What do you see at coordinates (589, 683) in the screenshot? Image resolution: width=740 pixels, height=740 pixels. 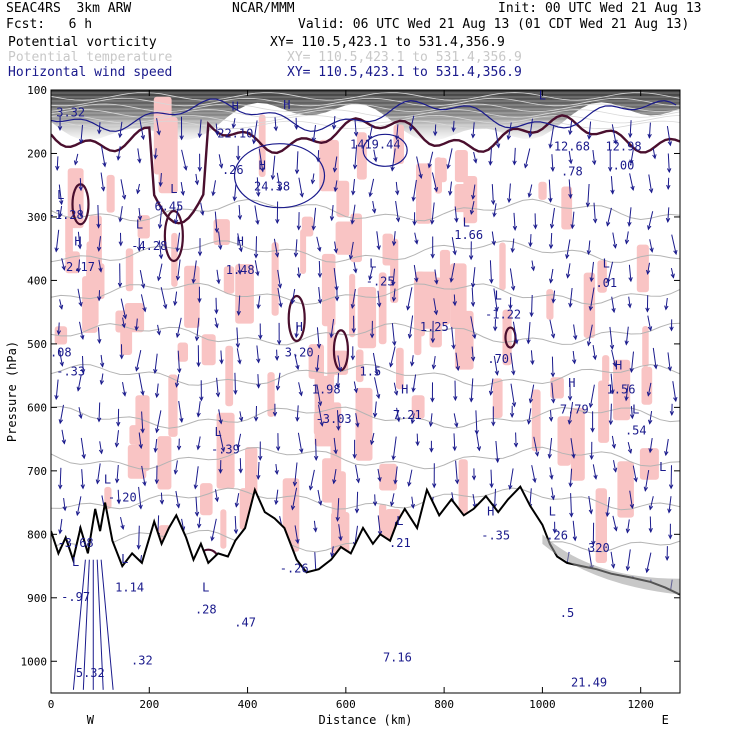 I see `contour-annotation: 21.49` at bounding box center [589, 683].